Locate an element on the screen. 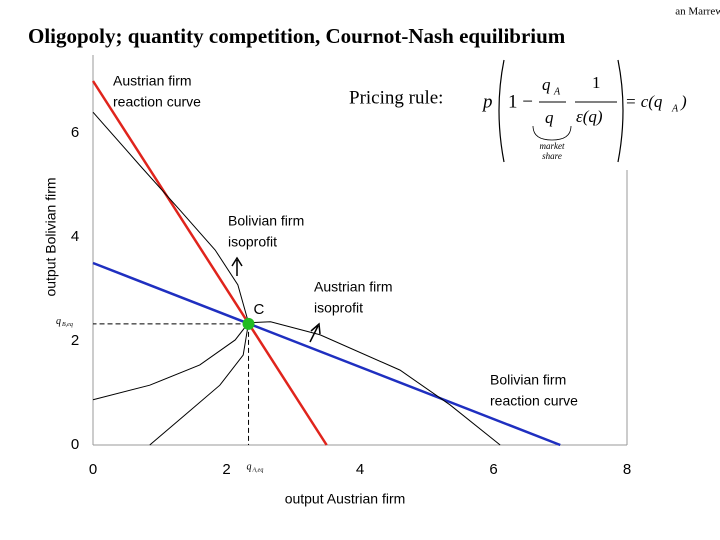 This screenshot has height=540, width=720. author: an Marrewijk is located at coordinates (697, 12).